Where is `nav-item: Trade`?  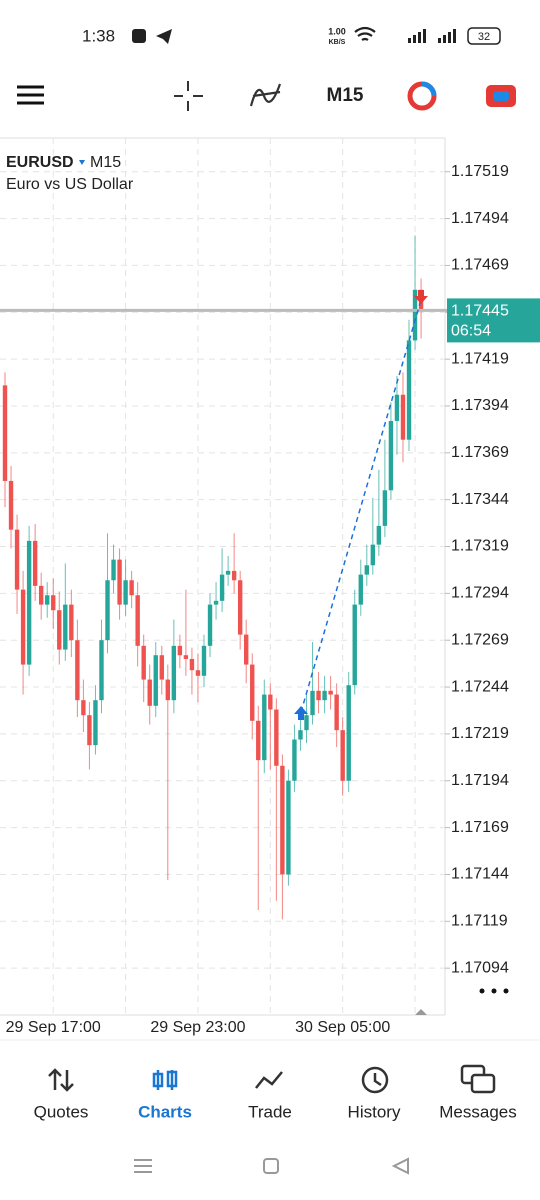 nav-item: Trade is located at coordinates (270, 1111).